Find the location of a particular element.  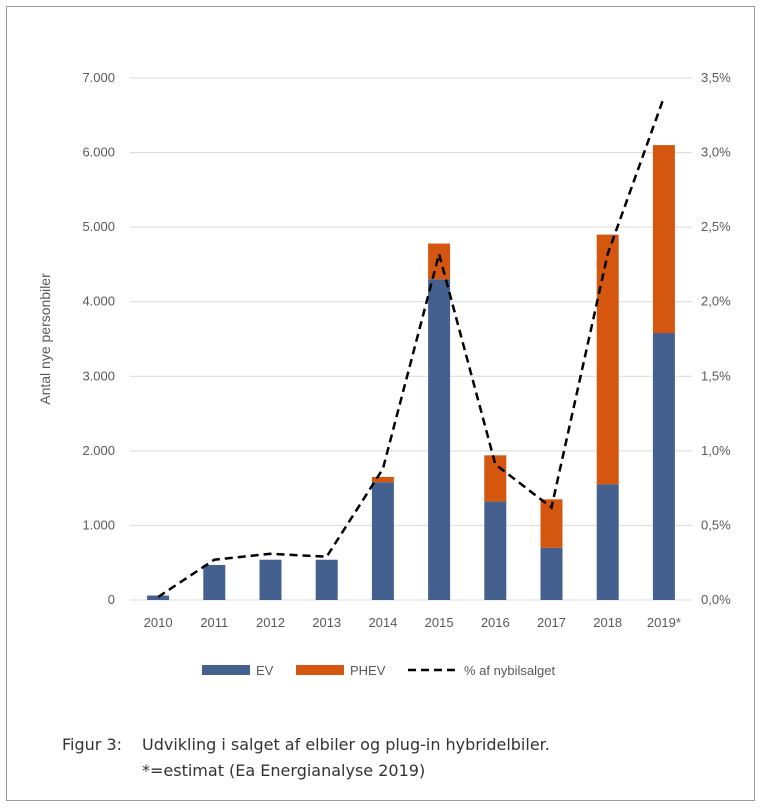

y2-tick-label: 1,0% is located at coordinates (716, 450).